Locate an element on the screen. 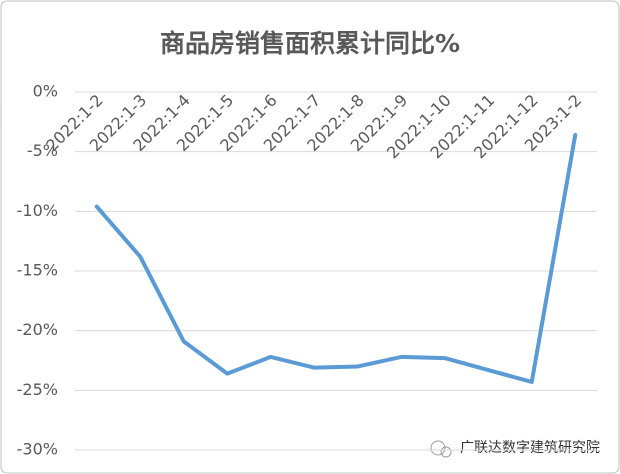 The height and width of the screenshot is (474, 620). y-tick-label: 0% is located at coordinates (45, 91).